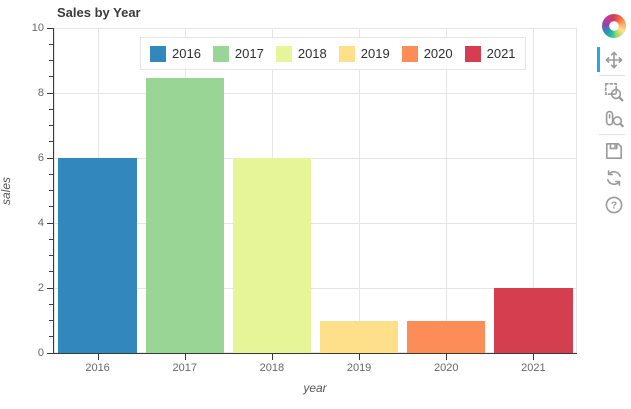 This screenshot has width=631, height=409. I want to click on y-tick-label: 8, so click(40, 93).